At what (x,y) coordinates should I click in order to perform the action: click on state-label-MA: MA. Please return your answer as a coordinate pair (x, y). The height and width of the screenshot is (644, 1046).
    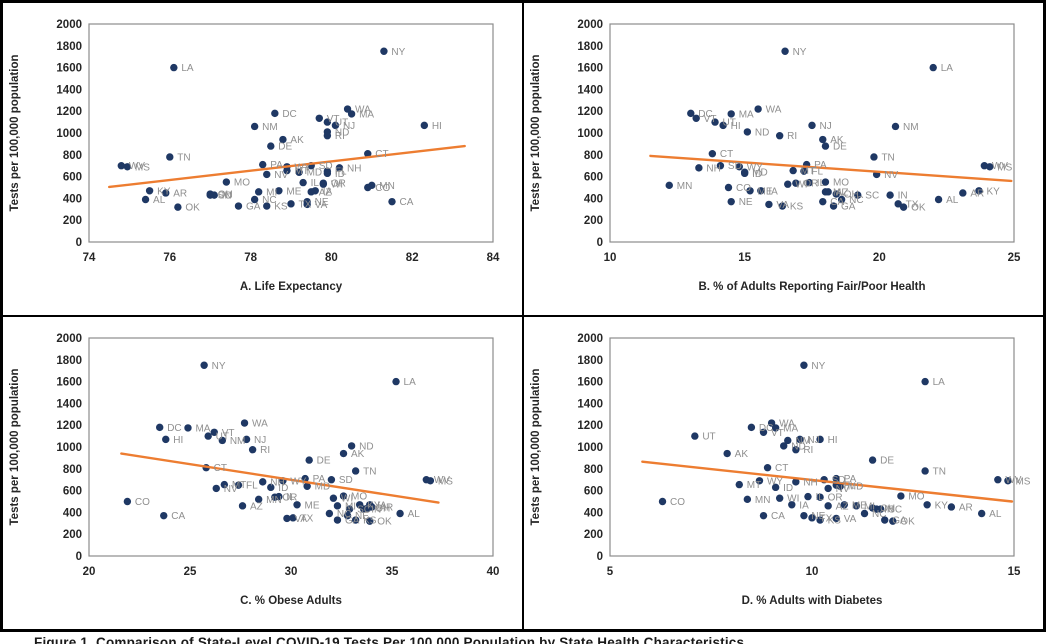
    Looking at the image, I should click on (746, 114).